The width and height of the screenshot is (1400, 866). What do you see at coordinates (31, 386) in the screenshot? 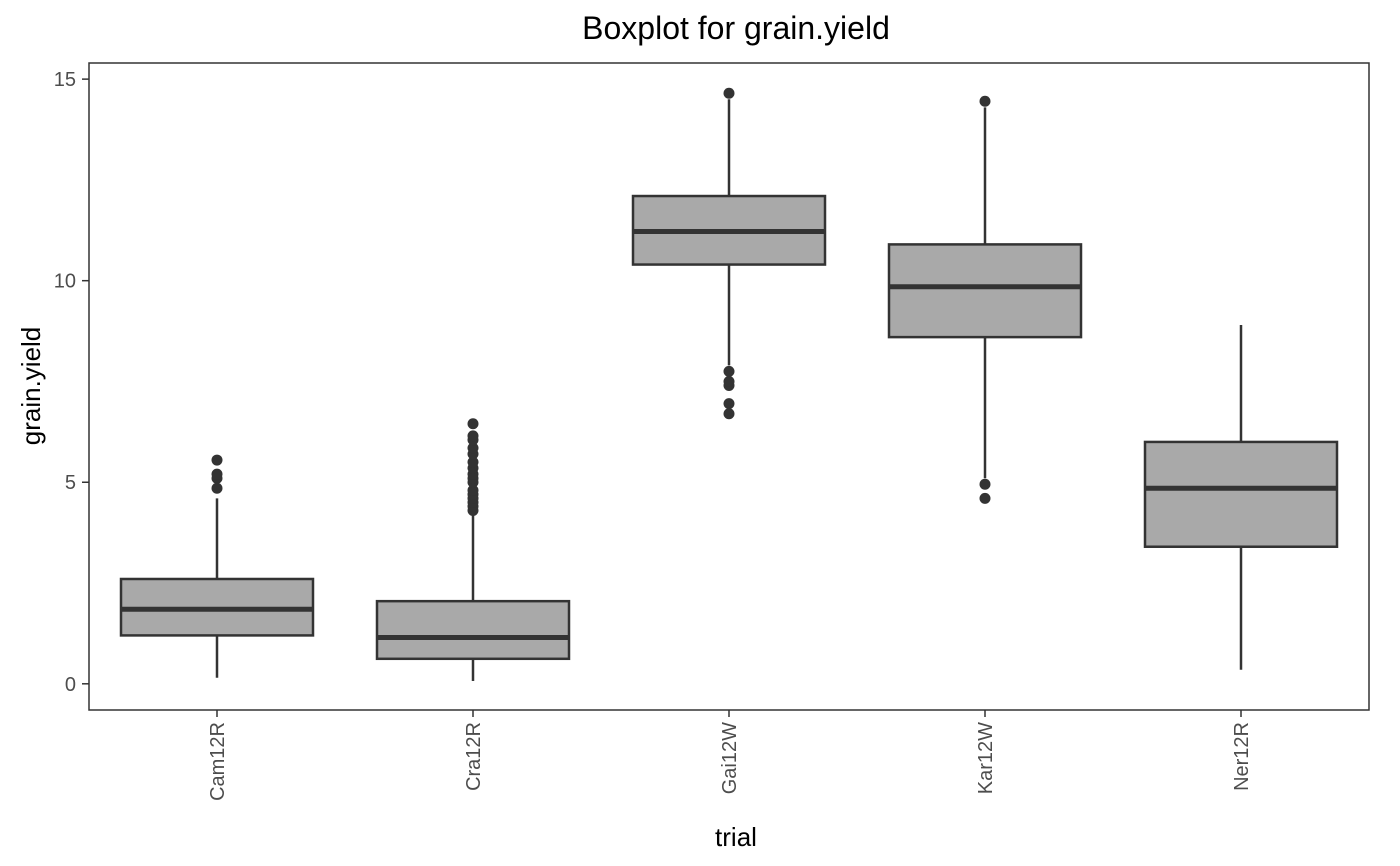
I see `y-axis-title: grain.yield` at bounding box center [31, 386].